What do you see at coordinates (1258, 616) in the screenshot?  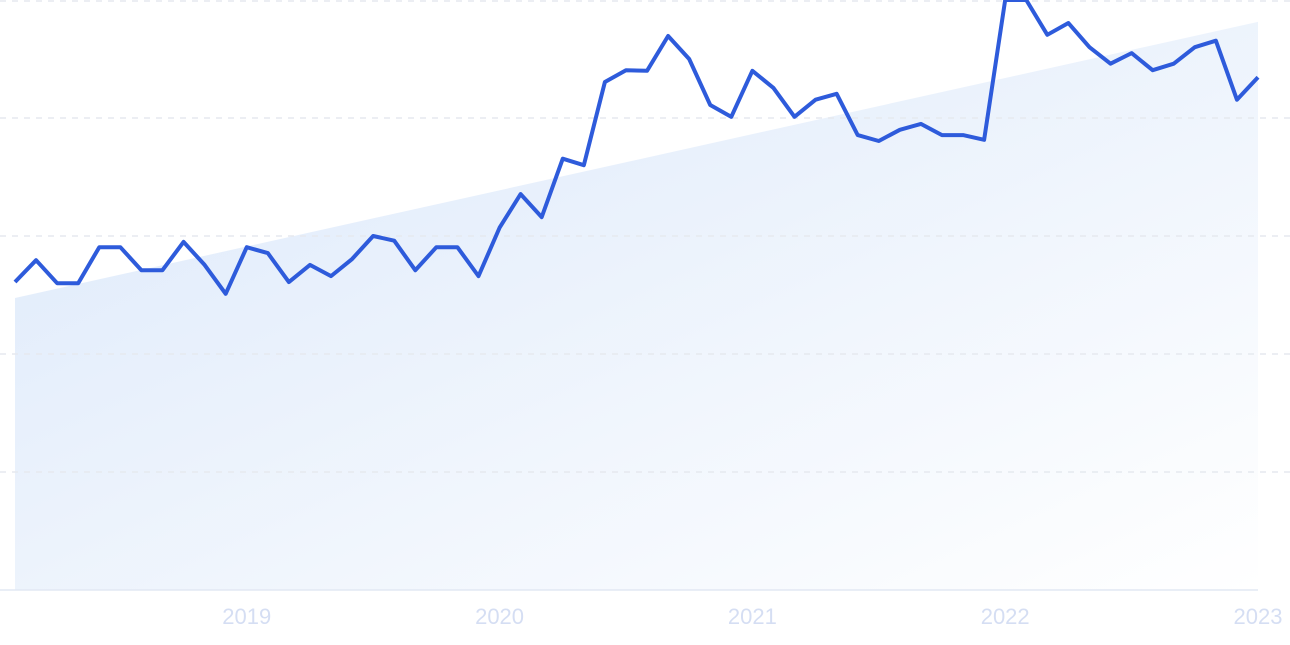 I see `x-tick-label: 2023` at bounding box center [1258, 616].